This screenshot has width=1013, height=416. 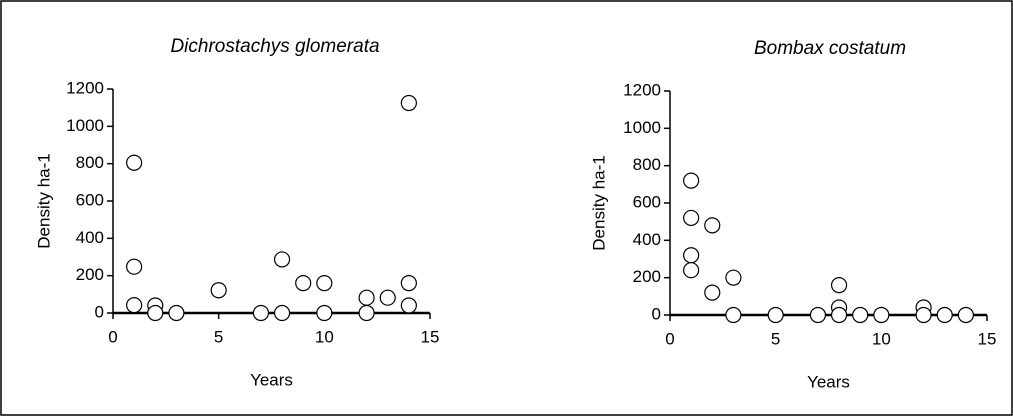 What do you see at coordinates (274, 46) in the screenshot?
I see `chart-title: Dichrostachys glomerata` at bounding box center [274, 46].